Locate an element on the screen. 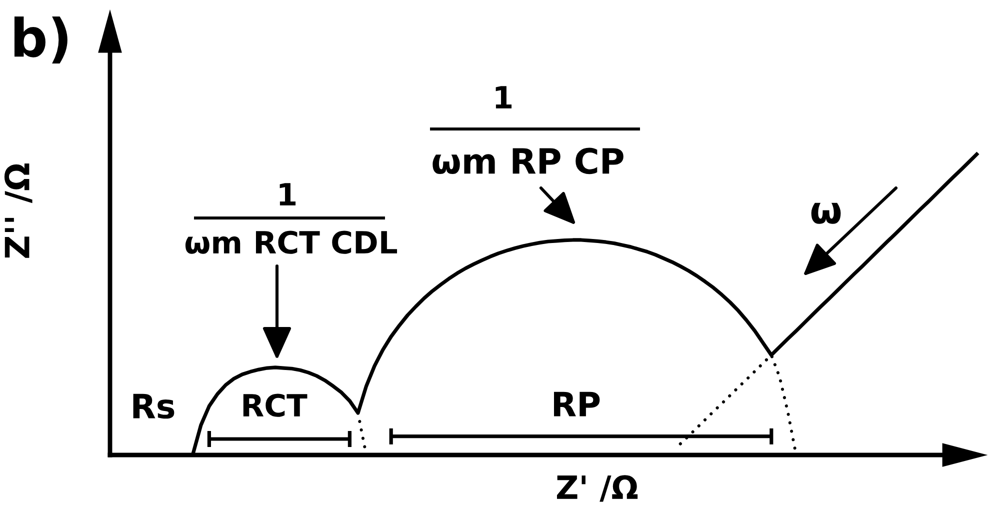  annotation: ωm RP CP is located at coordinates (528, 161).